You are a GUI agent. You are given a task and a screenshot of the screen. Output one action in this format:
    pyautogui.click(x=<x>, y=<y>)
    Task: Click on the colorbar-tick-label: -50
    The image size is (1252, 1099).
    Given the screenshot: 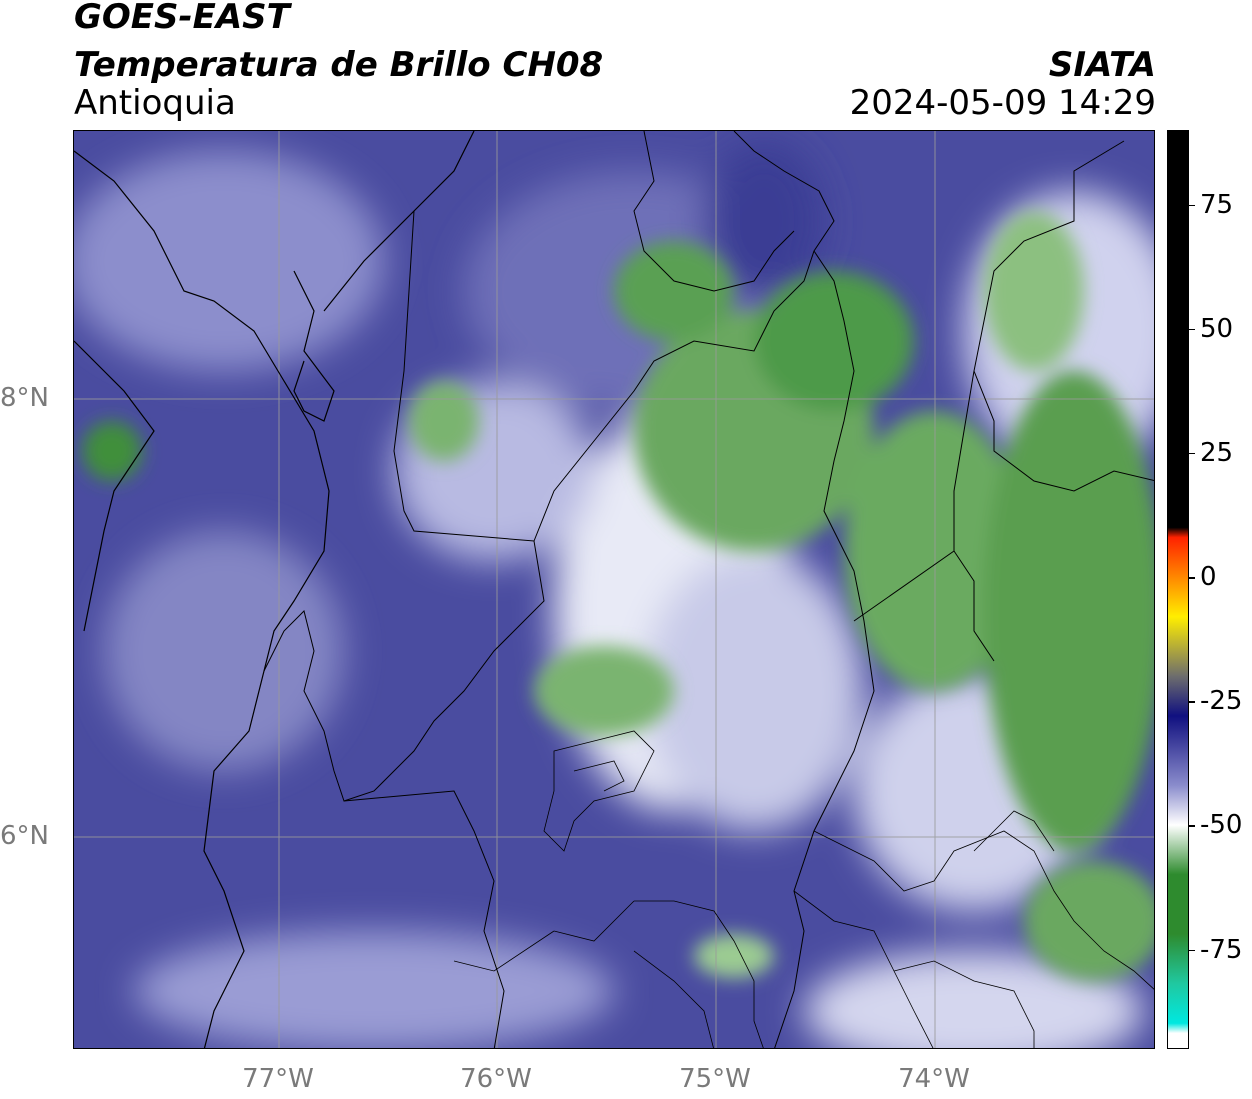 What is the action you would take?
    pyautogui.click(x=1221, y=825)
    